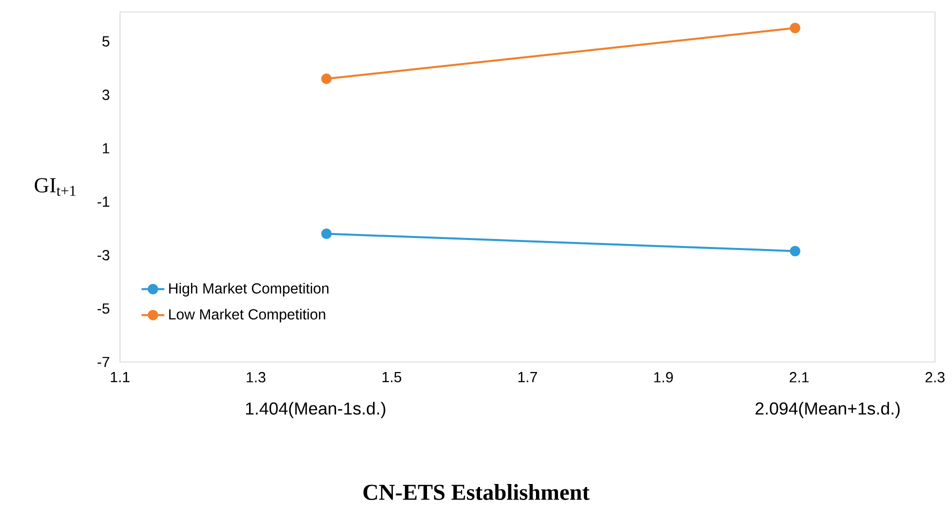  What do you see at coordinates (106, 95) in the screenshot?
I see `y-tick-label: 3` at bounding box center [106, 95].